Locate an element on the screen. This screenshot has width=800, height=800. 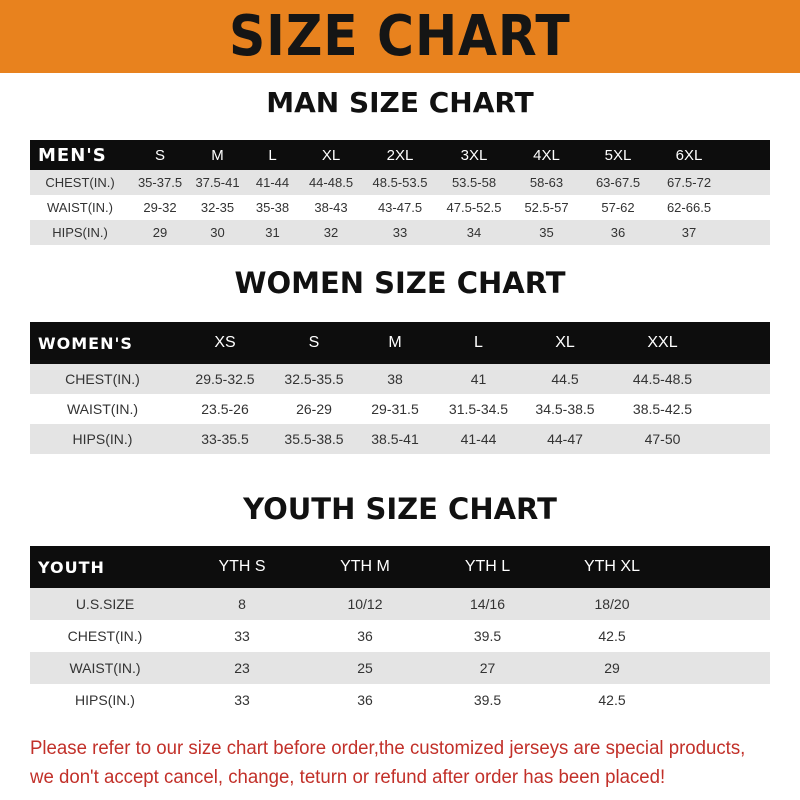
youth-header-row: YOUTH YTH S YTH M YTH L YTH XL is located at coordinates (400, 567).